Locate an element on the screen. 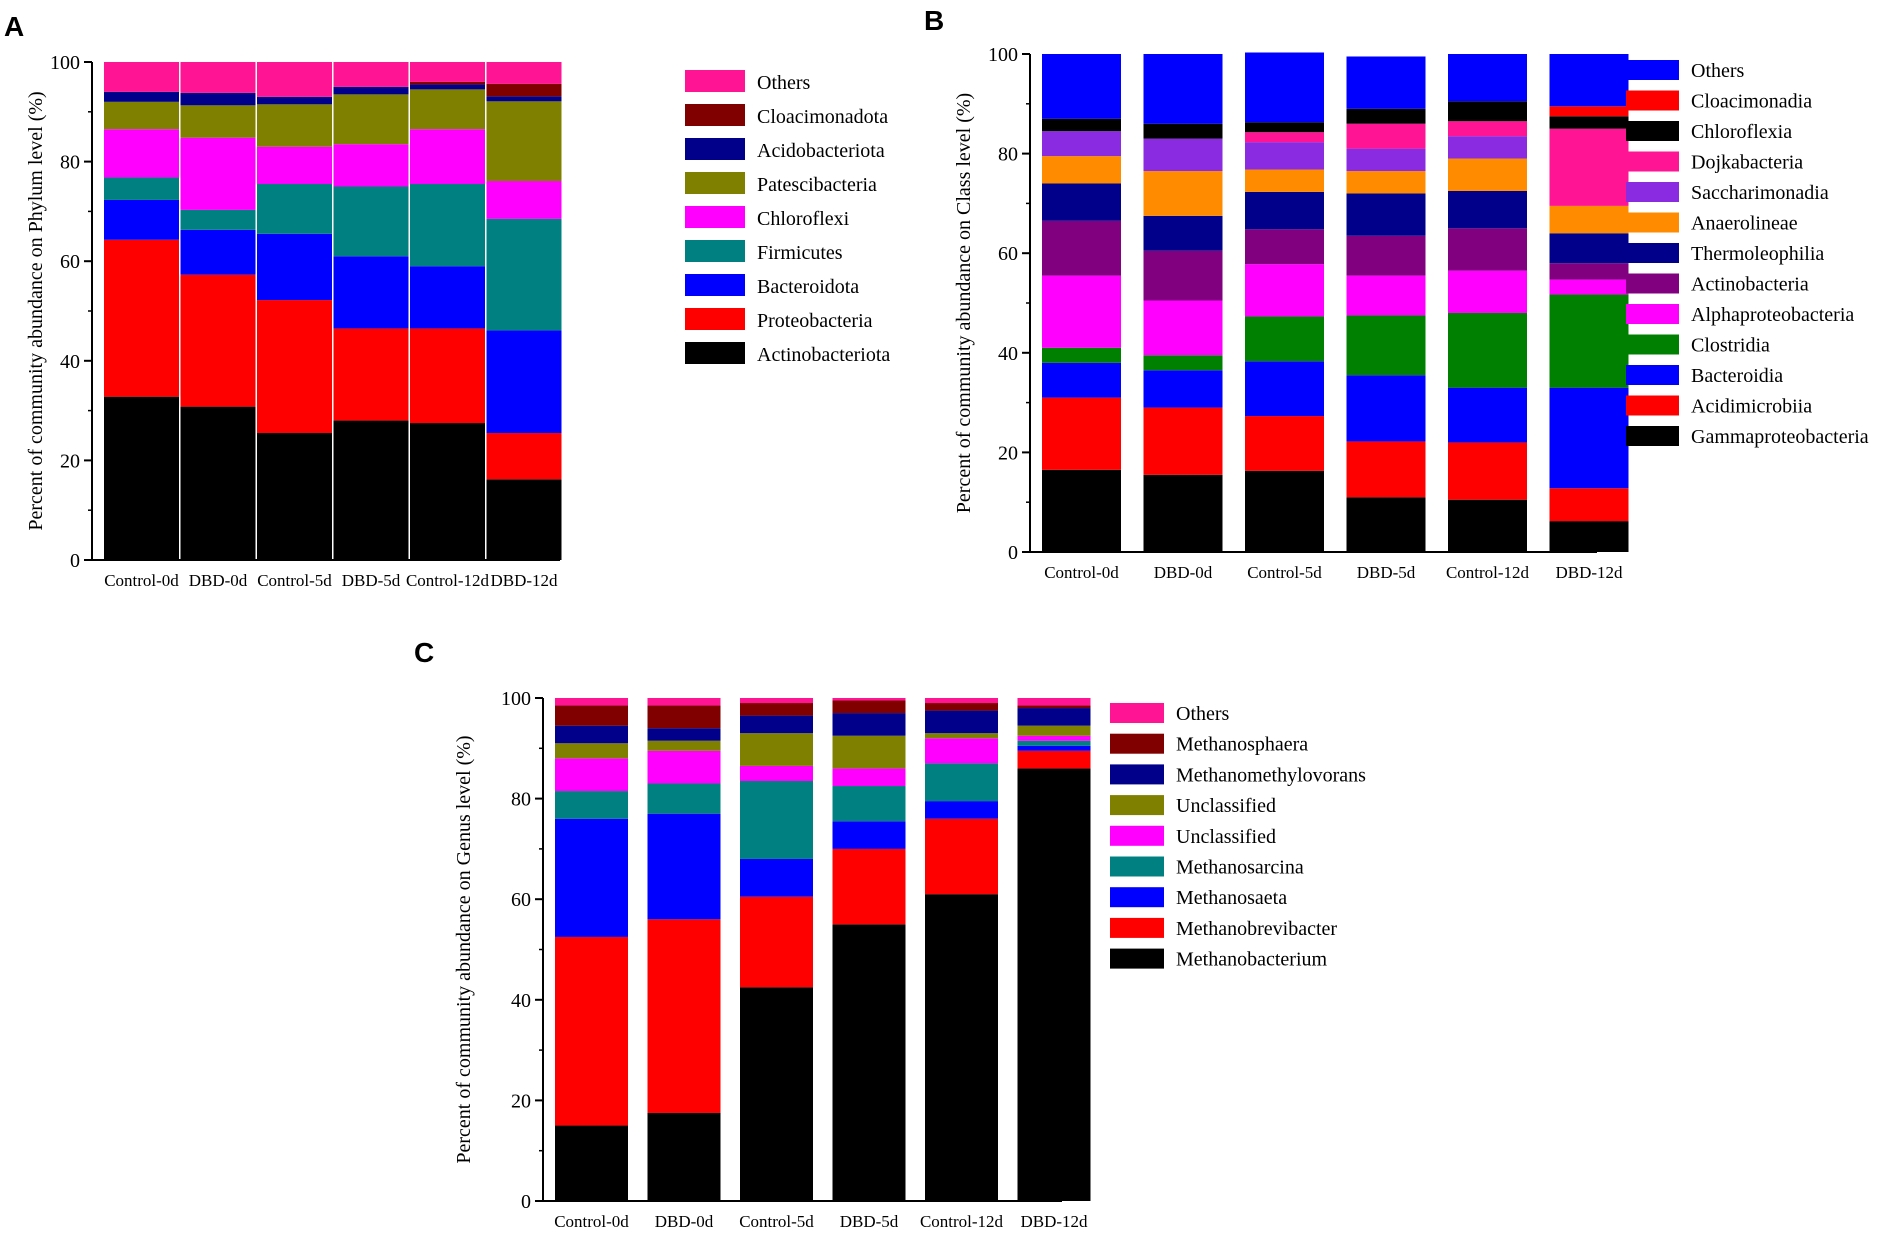 The image size is (1904, 1237). legend-label-c-unclassified-5: Unclassified is located at coordinates (1226, 806).